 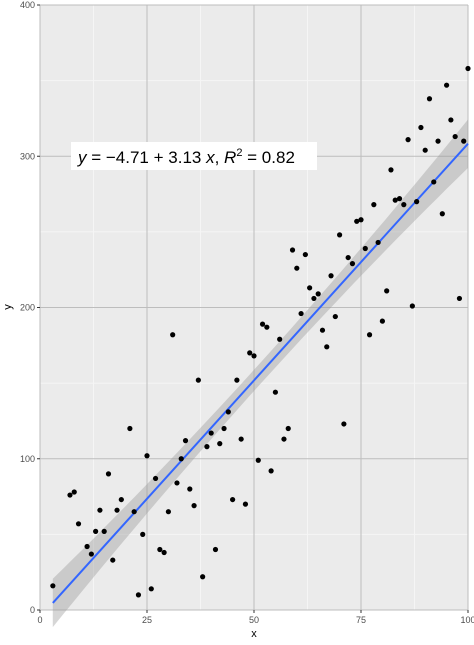 What do you see at coordinates (230, 157) in the screenshot?
I see `equation-r-var: R` at bounding box center [230, 157].